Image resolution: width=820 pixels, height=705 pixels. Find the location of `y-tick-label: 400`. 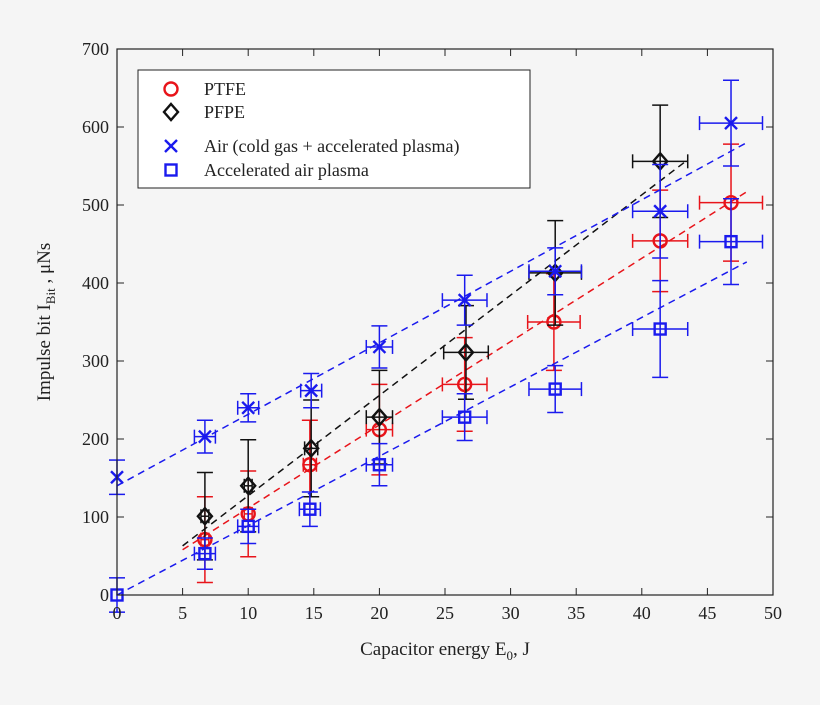

y-tick-label: 400 is located at coordinates (95, 283).